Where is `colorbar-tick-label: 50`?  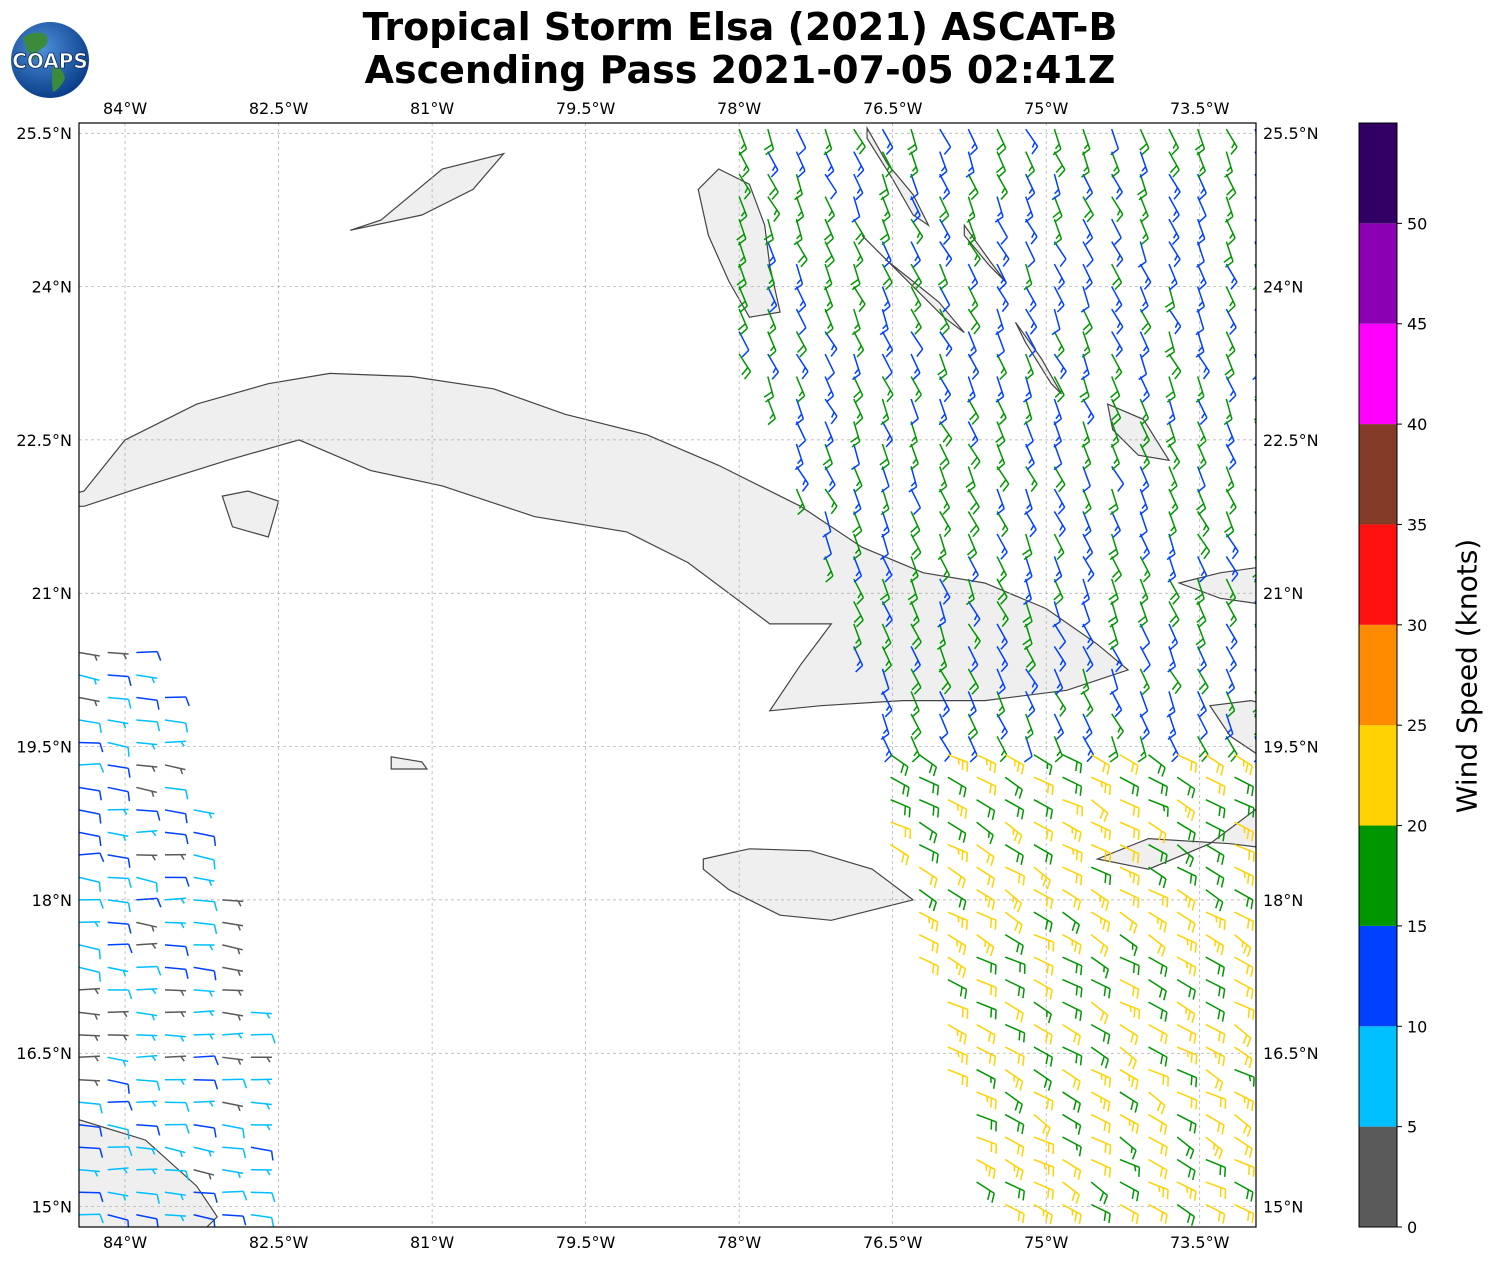
colorbar-tick-label: 50 is located at coordinates (1417, 223).